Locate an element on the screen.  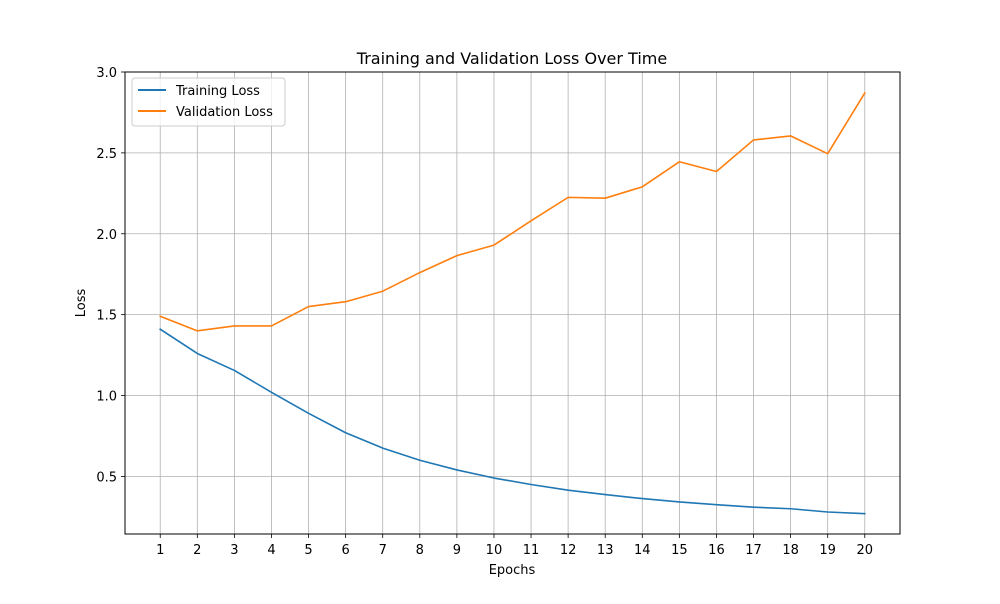
x-tick-label: 17 is located at coordinates (753, 550).